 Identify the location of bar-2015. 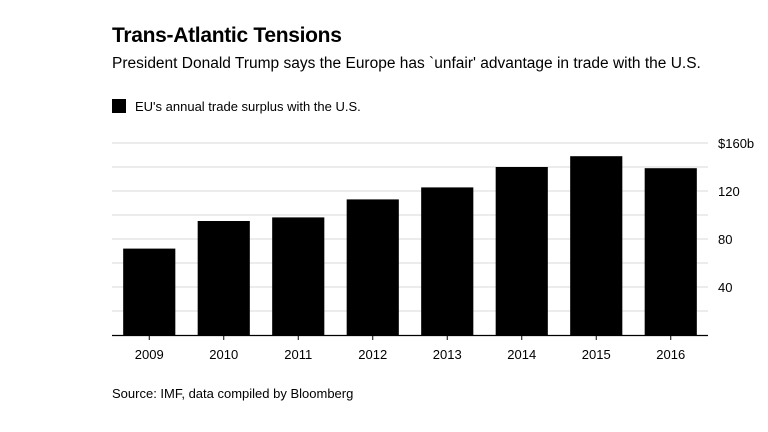
(596, 245).